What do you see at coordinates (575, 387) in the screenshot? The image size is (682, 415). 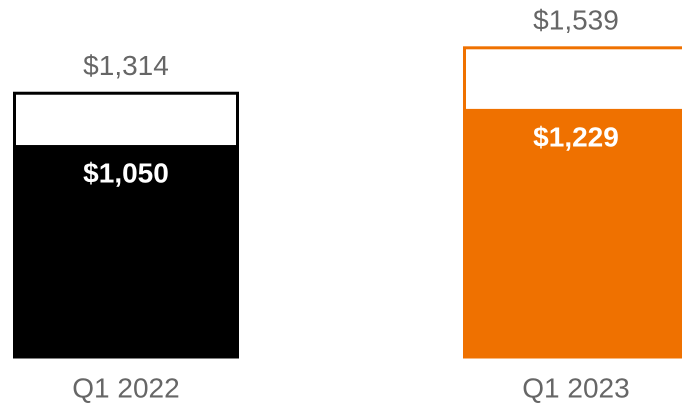 I see `x-tick-label: Q1 2023` at bounding box center [575, 387].